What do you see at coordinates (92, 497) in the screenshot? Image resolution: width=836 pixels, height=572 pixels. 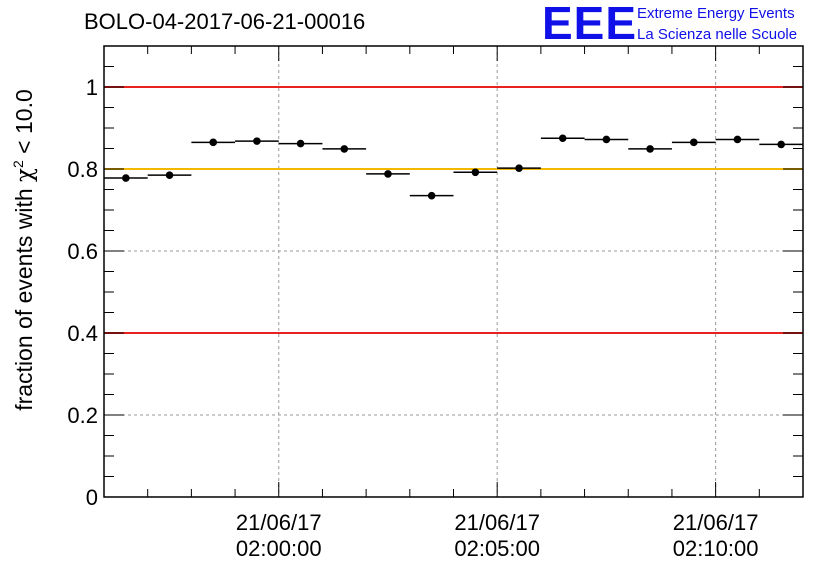 I see `y-tick-label: 0` at bounding box center [92, 497].